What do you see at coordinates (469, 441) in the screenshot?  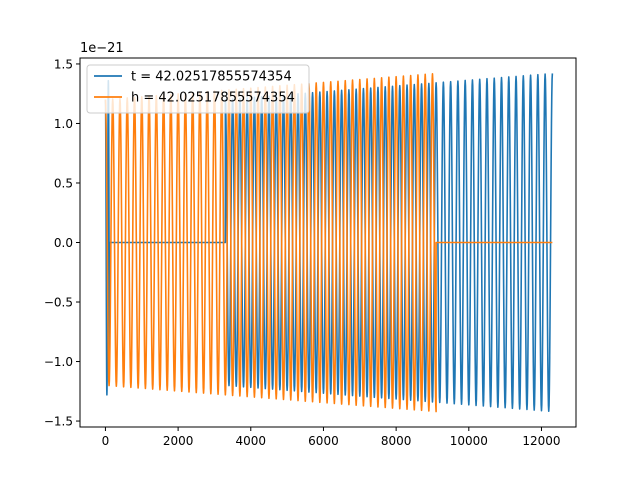 I see `x-tick-label: 10000` at bounding box center [469, 441].